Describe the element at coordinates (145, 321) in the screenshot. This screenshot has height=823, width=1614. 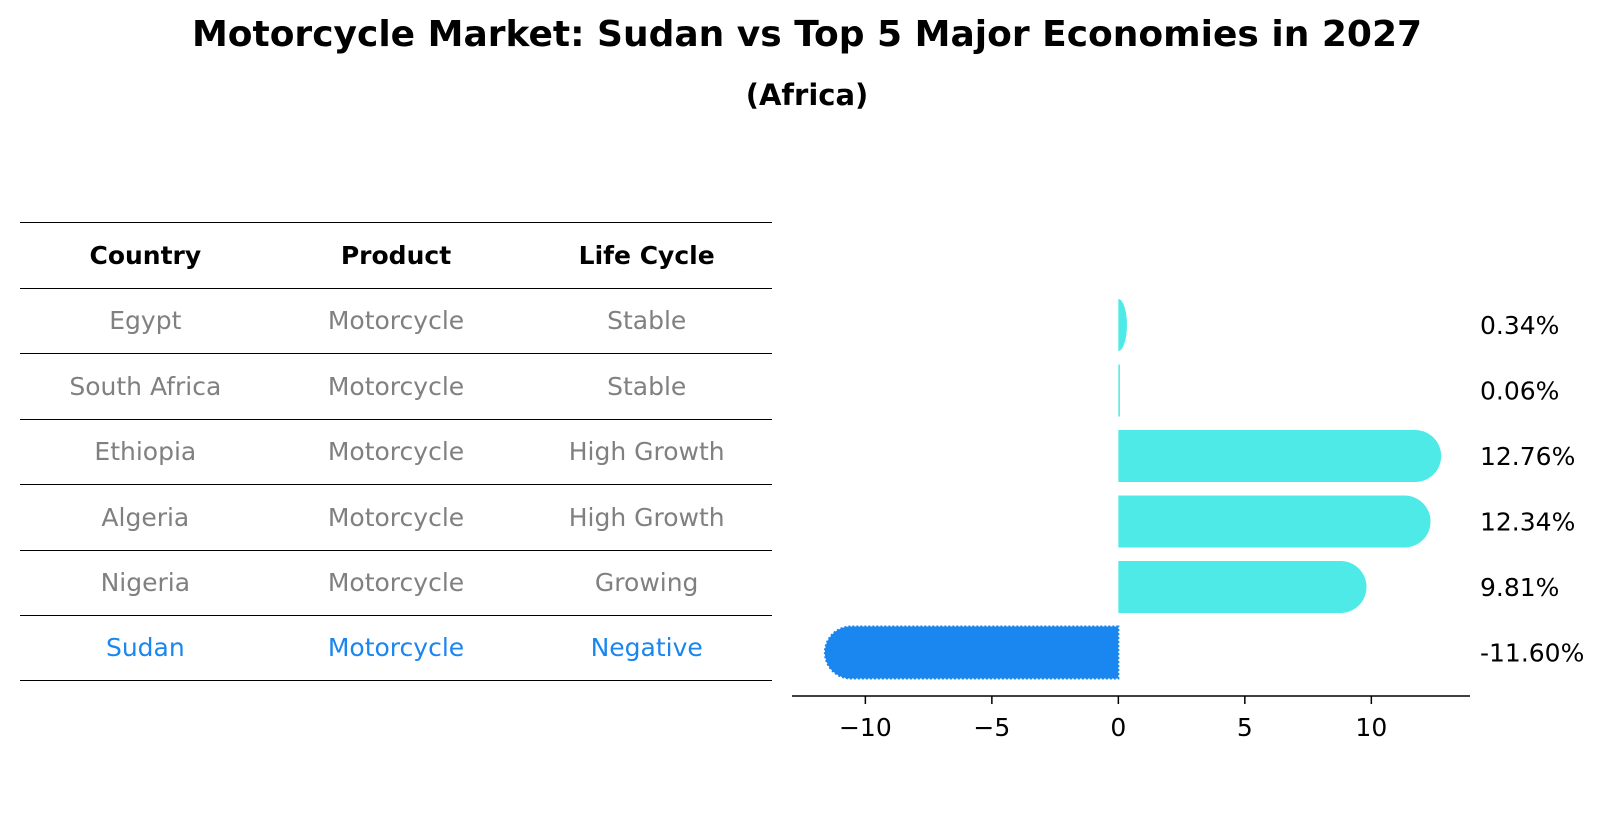
I see `cell-country: Egypt` at that location.